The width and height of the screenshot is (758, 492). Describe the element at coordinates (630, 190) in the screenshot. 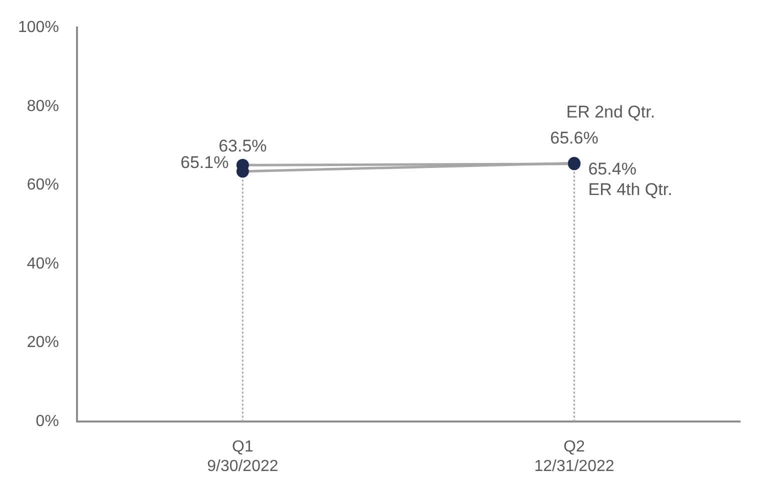

I see `series-label: ER 4th Qtr.` at that location.